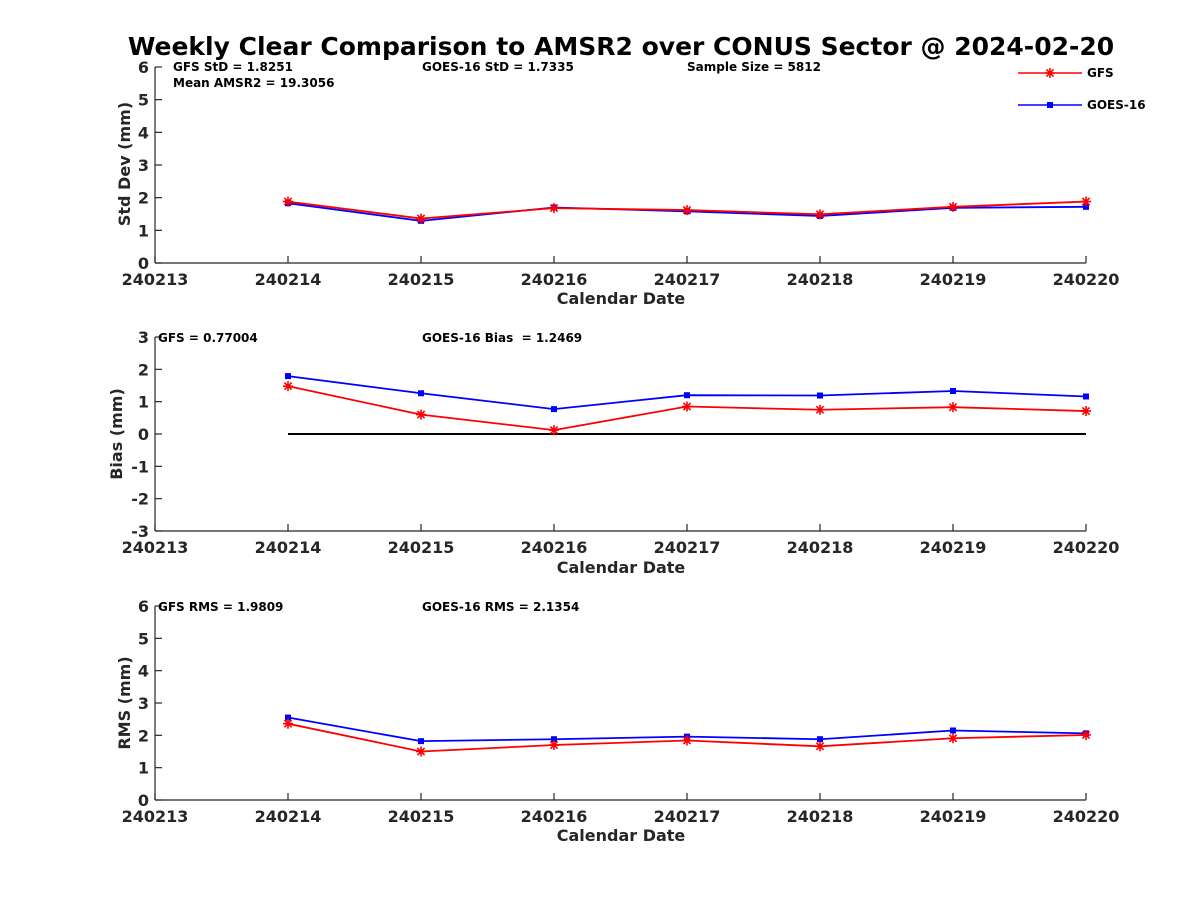 The image size is (1200, 900). What do you see at coordinates (554, 279) in the screenshot?
I see `std-dev-x-tick-label: 240216` at bounding box center [554, 279].